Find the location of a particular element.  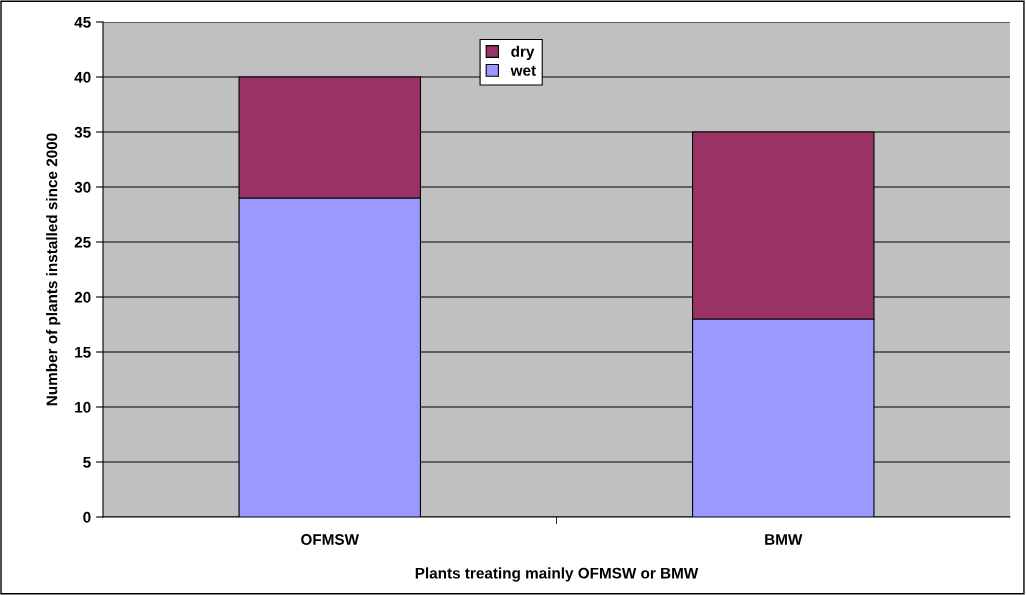

y-axis-title: Number of plants installed since 2000 is located at coordinates (53, 269).